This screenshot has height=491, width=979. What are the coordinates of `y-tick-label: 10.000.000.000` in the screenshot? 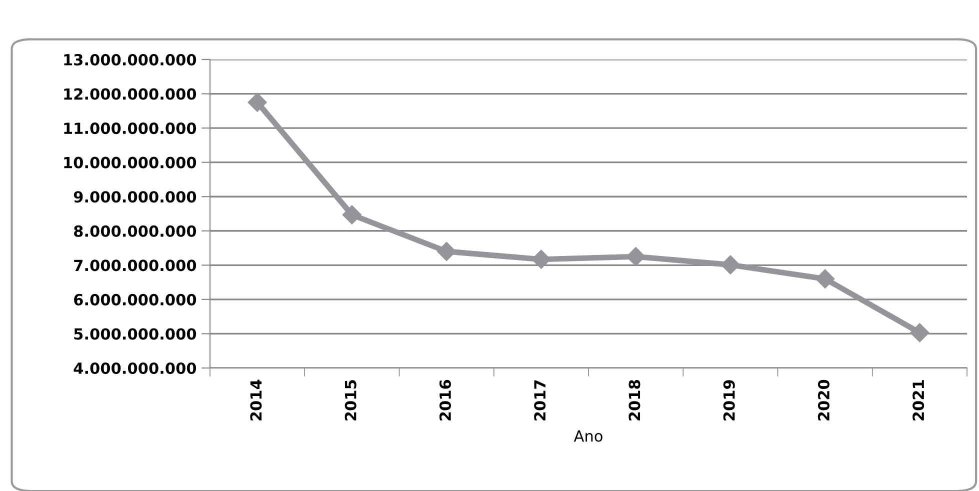 It's located at (130, 162).